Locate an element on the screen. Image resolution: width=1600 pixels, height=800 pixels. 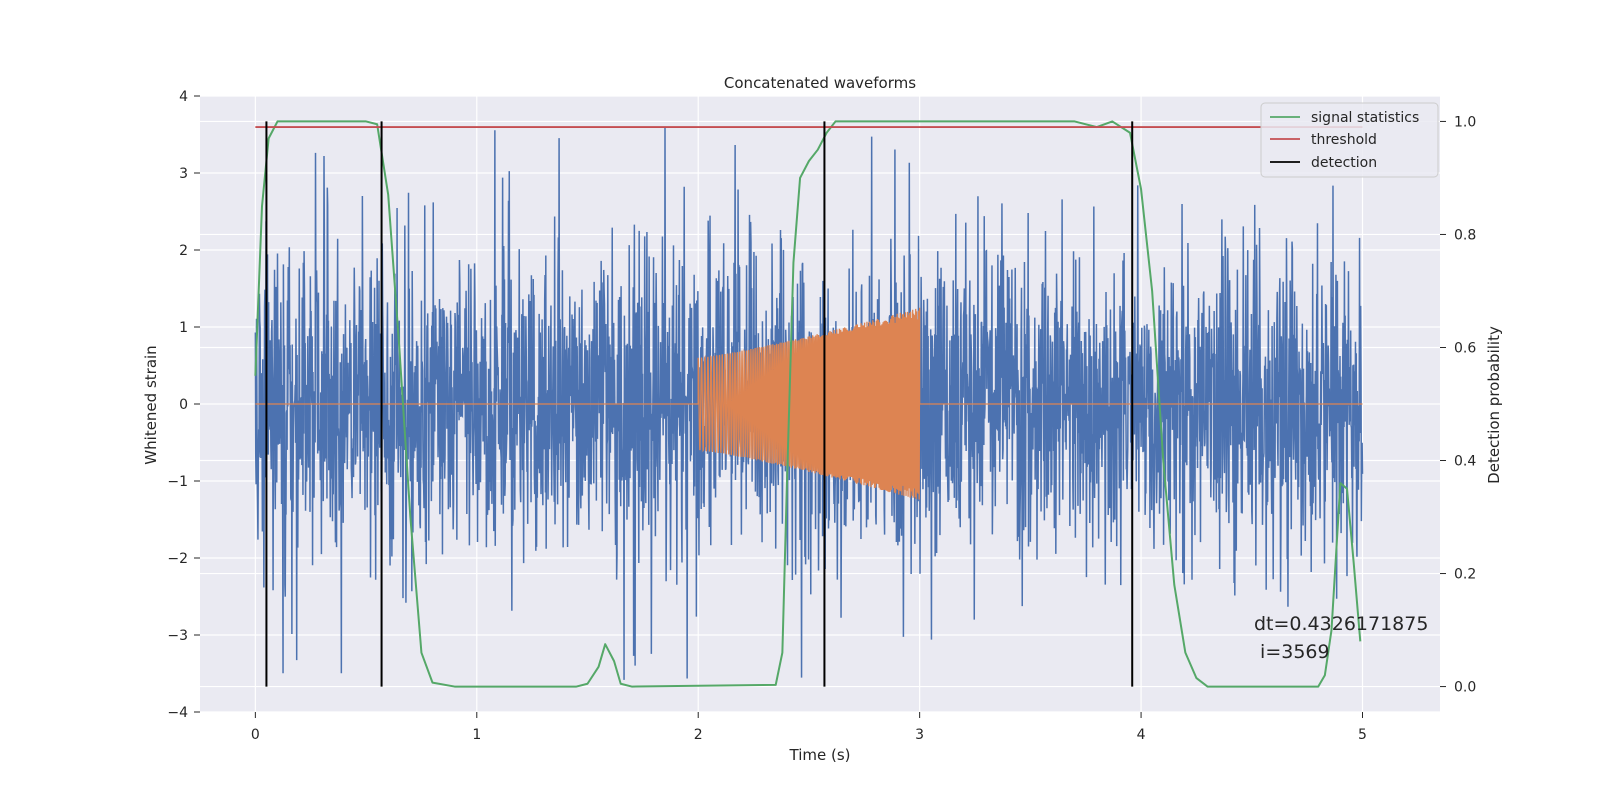
y-tick-label: −4 is located at coordinates (177, 713).